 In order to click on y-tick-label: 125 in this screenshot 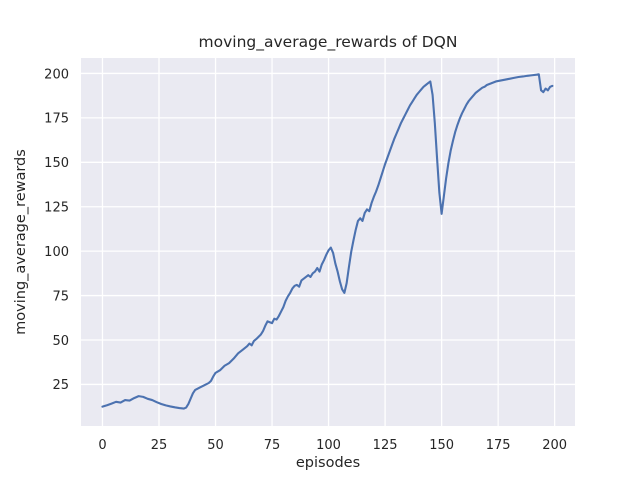, I will do `click(56, 208)`.